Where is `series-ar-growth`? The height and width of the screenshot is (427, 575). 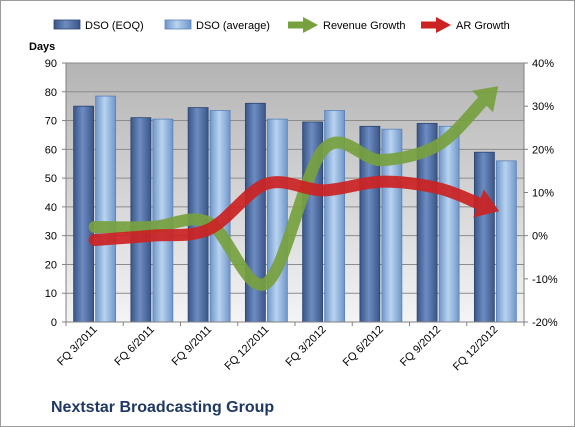 series-ar-growth is located at coordinates (294, 210).